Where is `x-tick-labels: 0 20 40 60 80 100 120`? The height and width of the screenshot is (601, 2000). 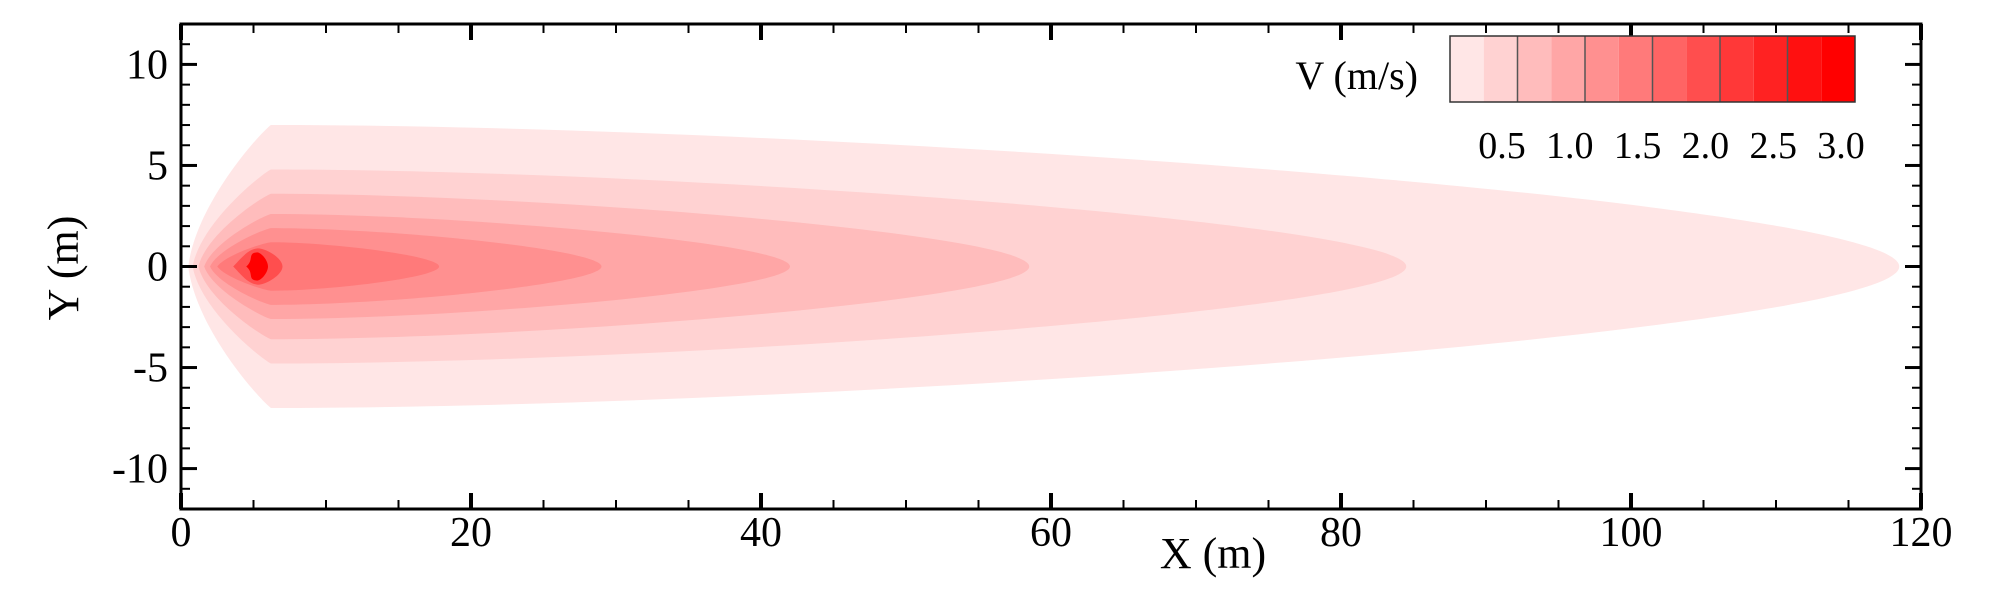 x-tick-labels: 0 20 40 60 80 100 120 is located at coordinates (1062, 533).